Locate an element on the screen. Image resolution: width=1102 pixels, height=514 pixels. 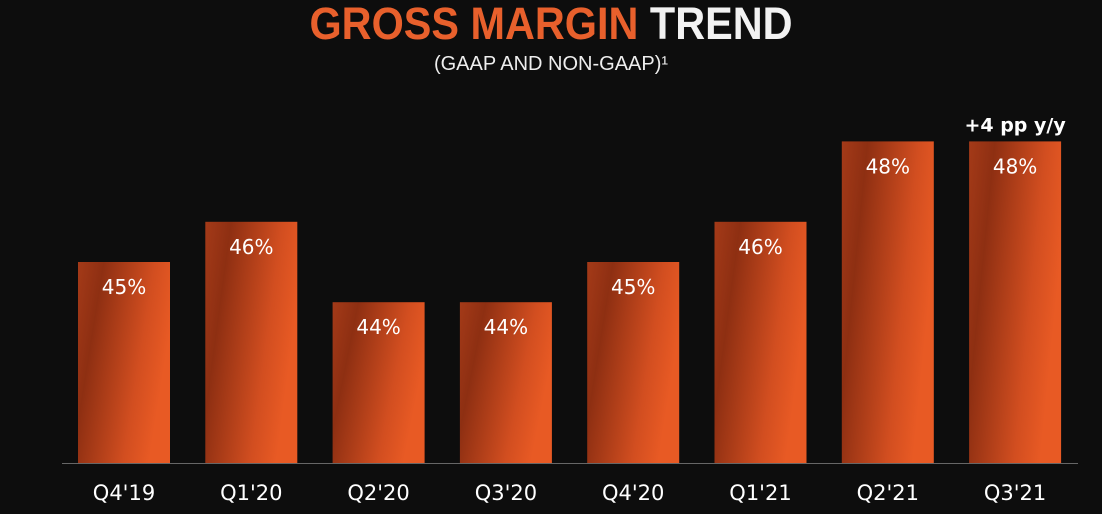
x-tick-label: Q4'19 is located at coordinates (124, 493).